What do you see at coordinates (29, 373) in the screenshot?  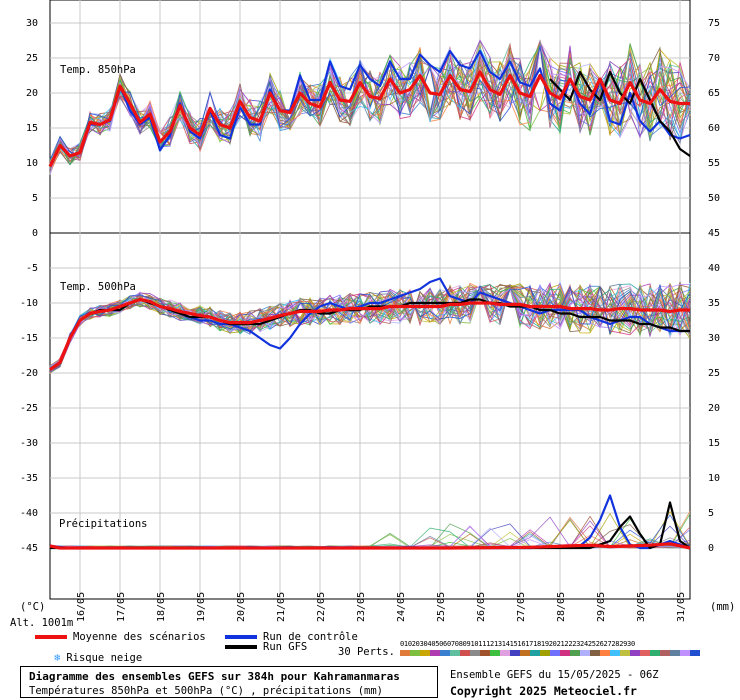 I see `left-tick-label: -20` at bounding box center [29, 373].